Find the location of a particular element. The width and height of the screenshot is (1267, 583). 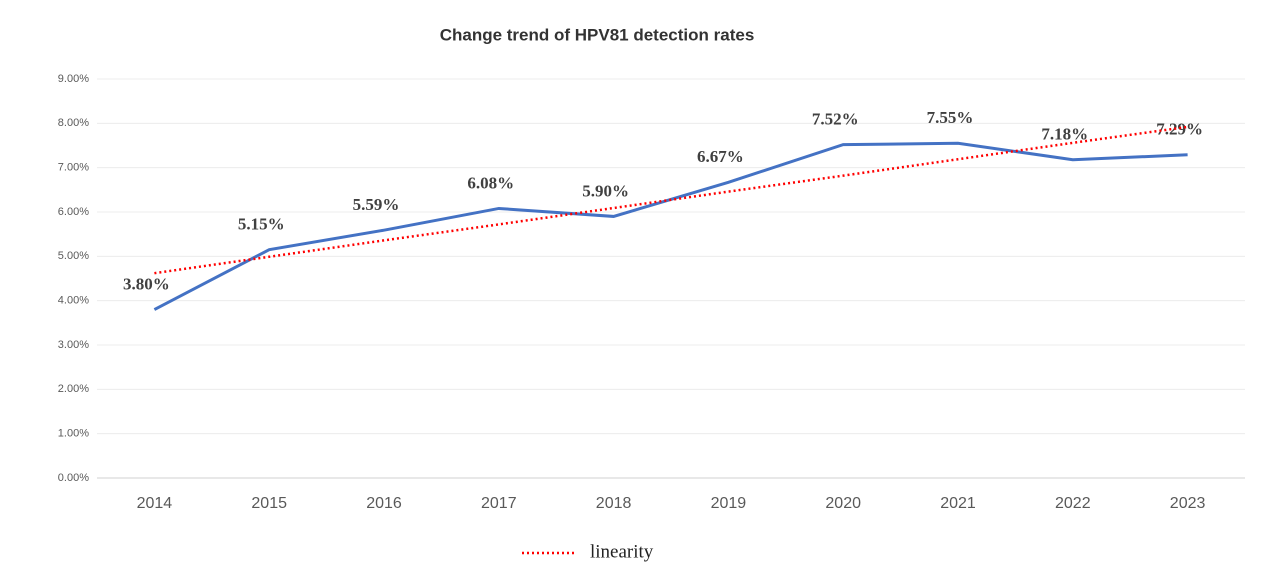

y-tick-label: 3.00% is located at coordinates (73, 345).